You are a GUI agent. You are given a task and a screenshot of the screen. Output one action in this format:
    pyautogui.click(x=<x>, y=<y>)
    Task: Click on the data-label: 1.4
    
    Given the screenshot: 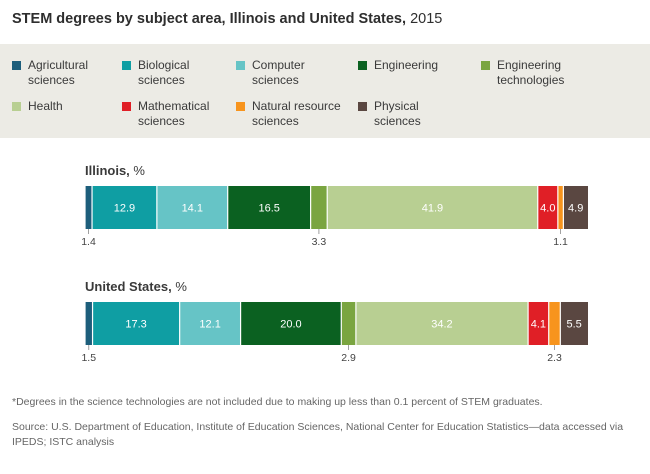 What is the action you would take?
    pyautogui.click(x=88, y=242)
    